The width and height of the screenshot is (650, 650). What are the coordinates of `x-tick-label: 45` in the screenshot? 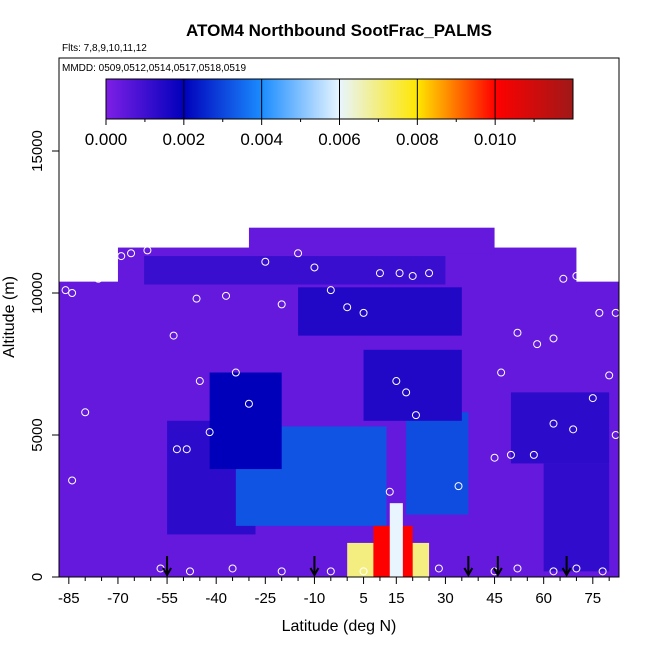 It's located at (494, 598).